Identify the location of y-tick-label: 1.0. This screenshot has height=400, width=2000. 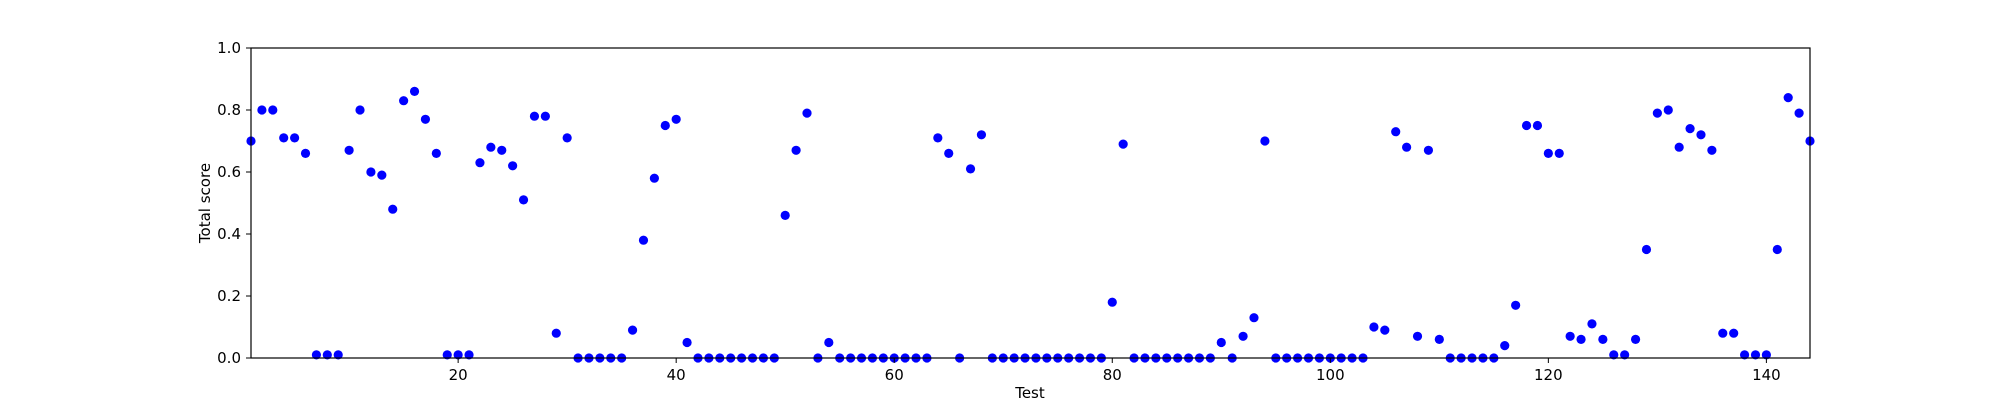
(229, 48).